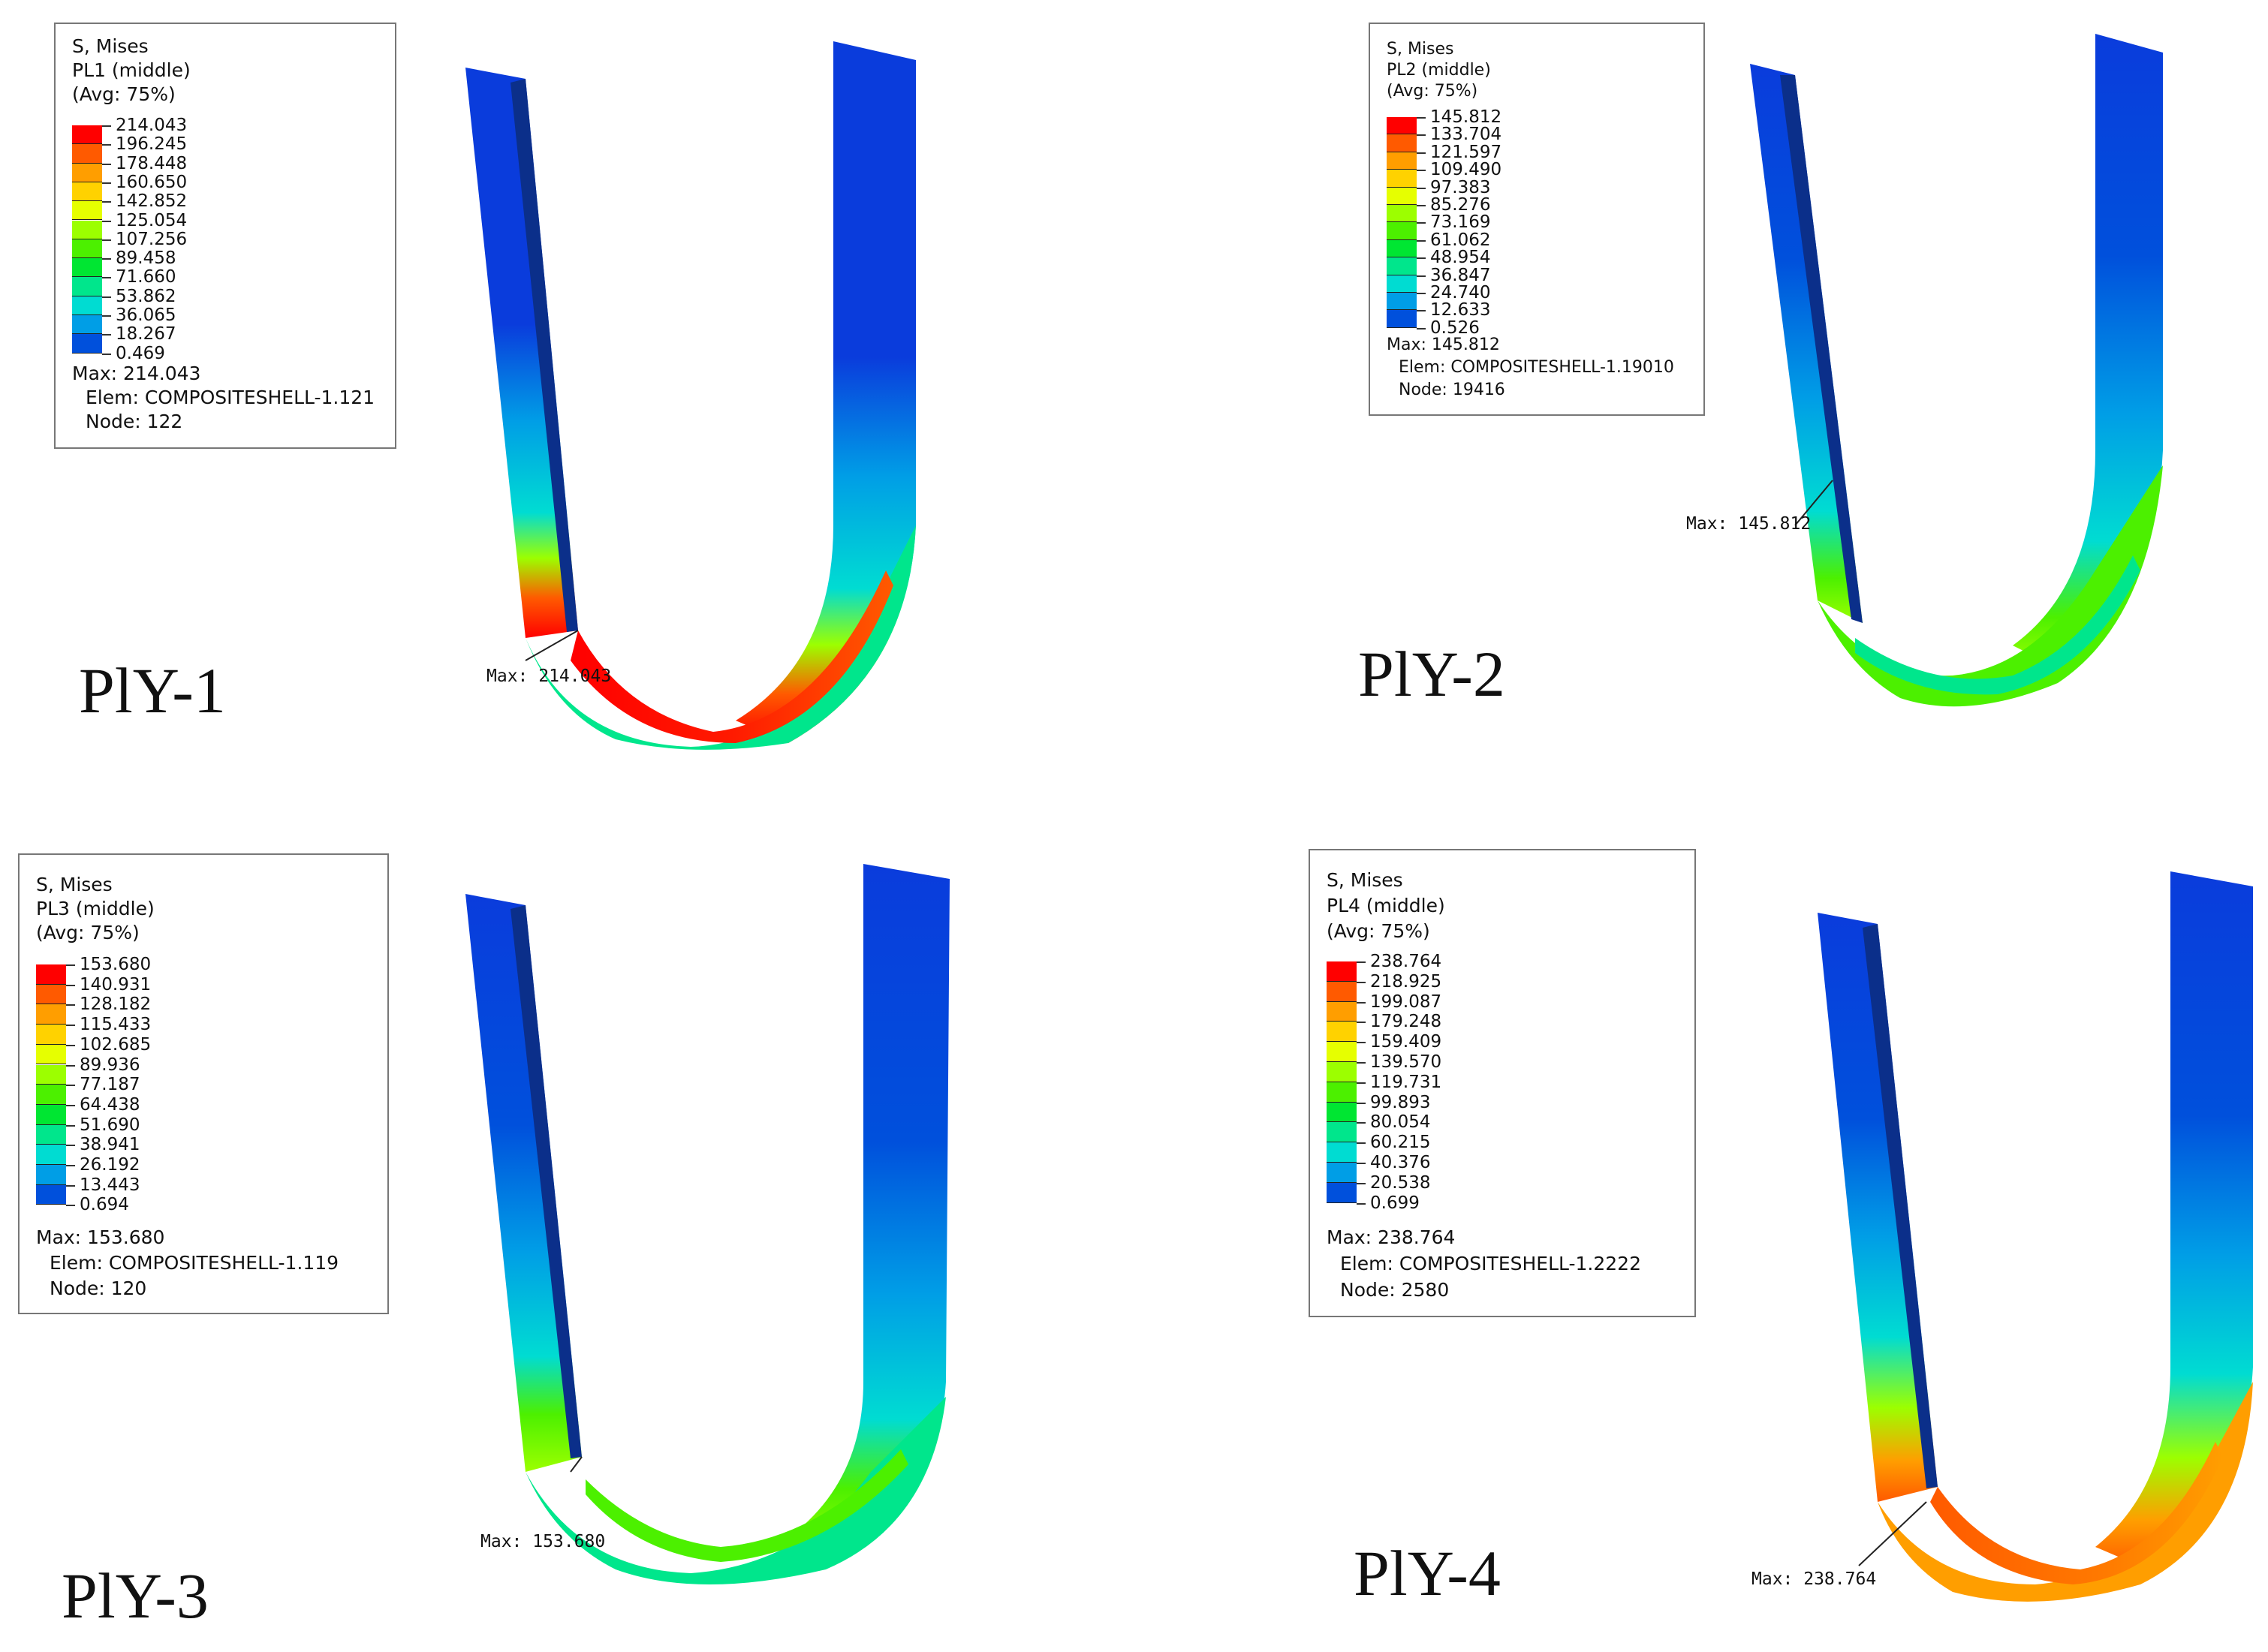 The image size is (2268, 1652). I want to click on legend-value: 238.764, so click(1406, 962).